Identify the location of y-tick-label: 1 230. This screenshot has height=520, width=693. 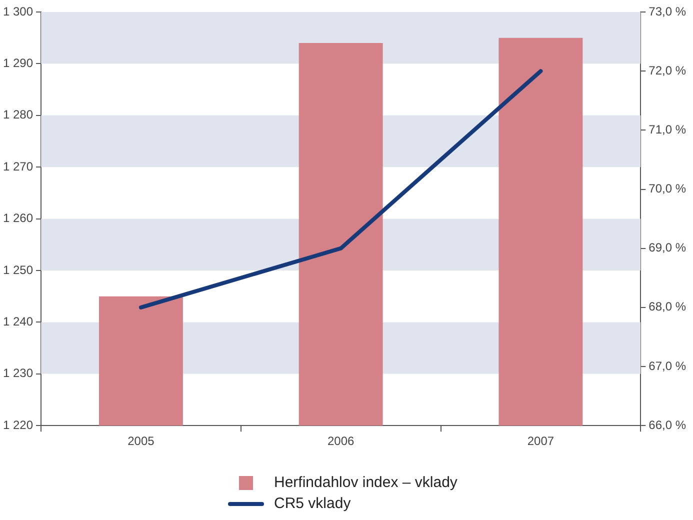
(18, 373).